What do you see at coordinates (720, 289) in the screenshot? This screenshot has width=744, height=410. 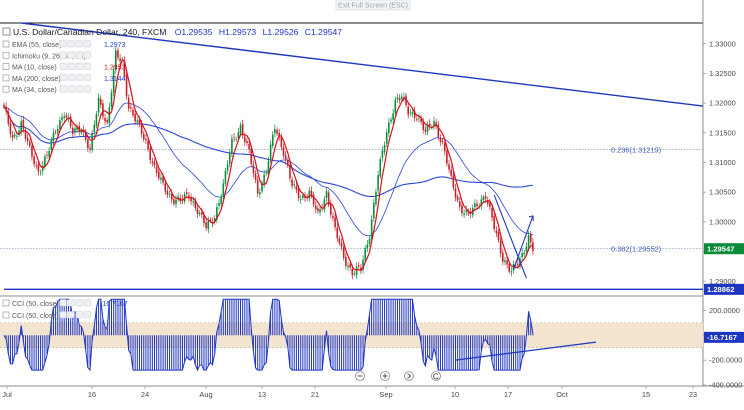 I see `svg-text: 1.28862` at bounding box center [720, 289].